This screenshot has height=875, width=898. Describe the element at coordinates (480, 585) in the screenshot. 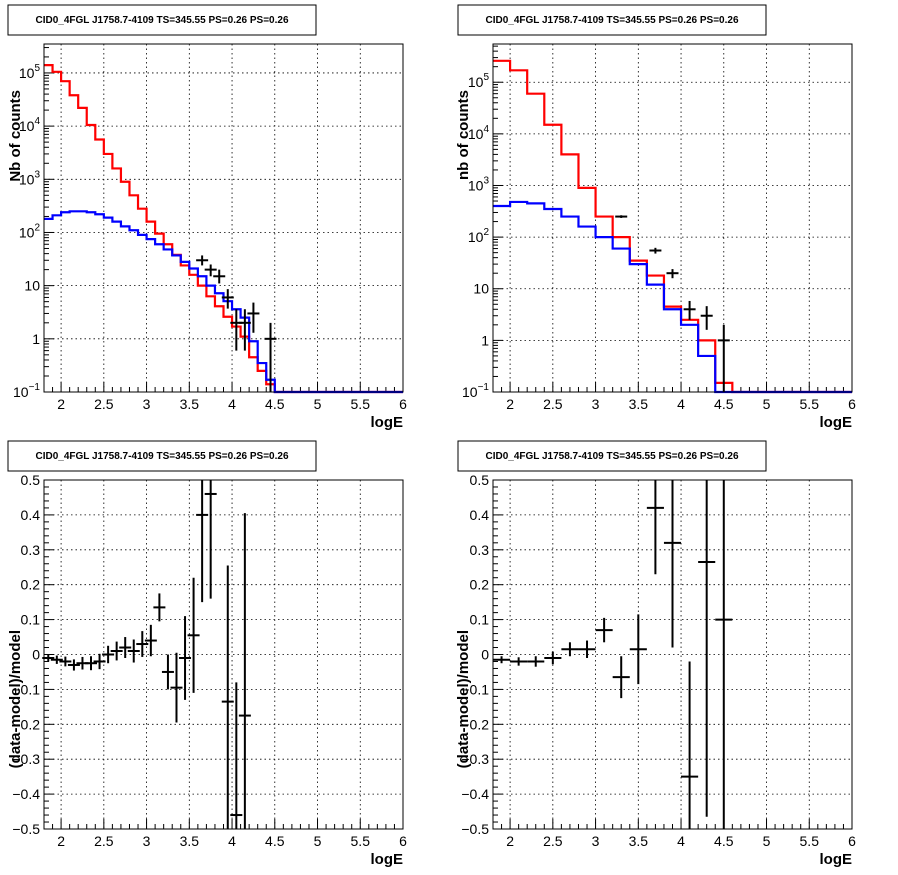

I see `y-tick-label: 0.2` at that location.